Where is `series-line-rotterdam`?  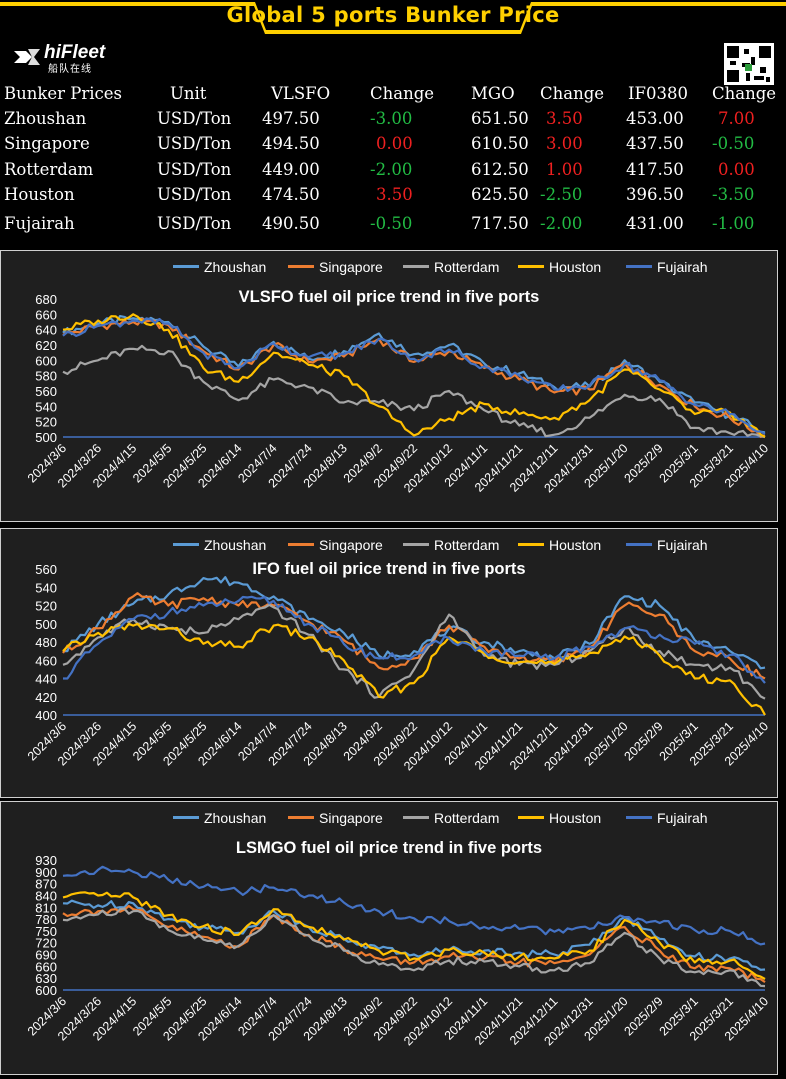 series-line-rotterdam is located at coordinates (414, 391).